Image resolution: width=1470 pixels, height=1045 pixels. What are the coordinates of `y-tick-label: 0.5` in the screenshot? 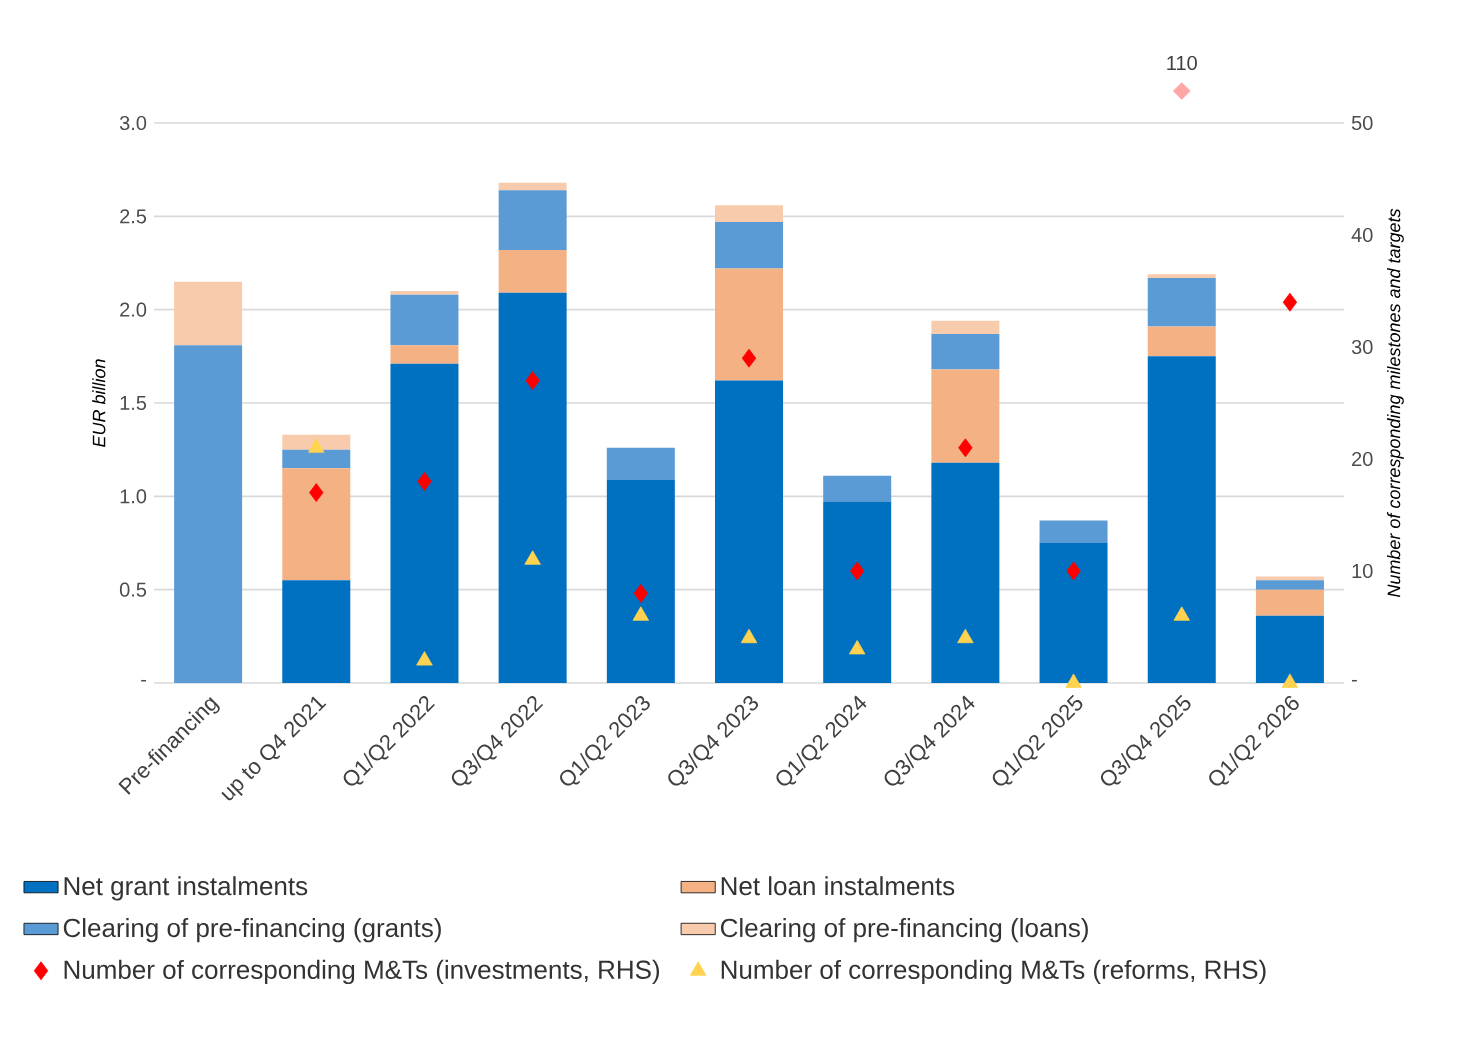 It's located at (133, 589).